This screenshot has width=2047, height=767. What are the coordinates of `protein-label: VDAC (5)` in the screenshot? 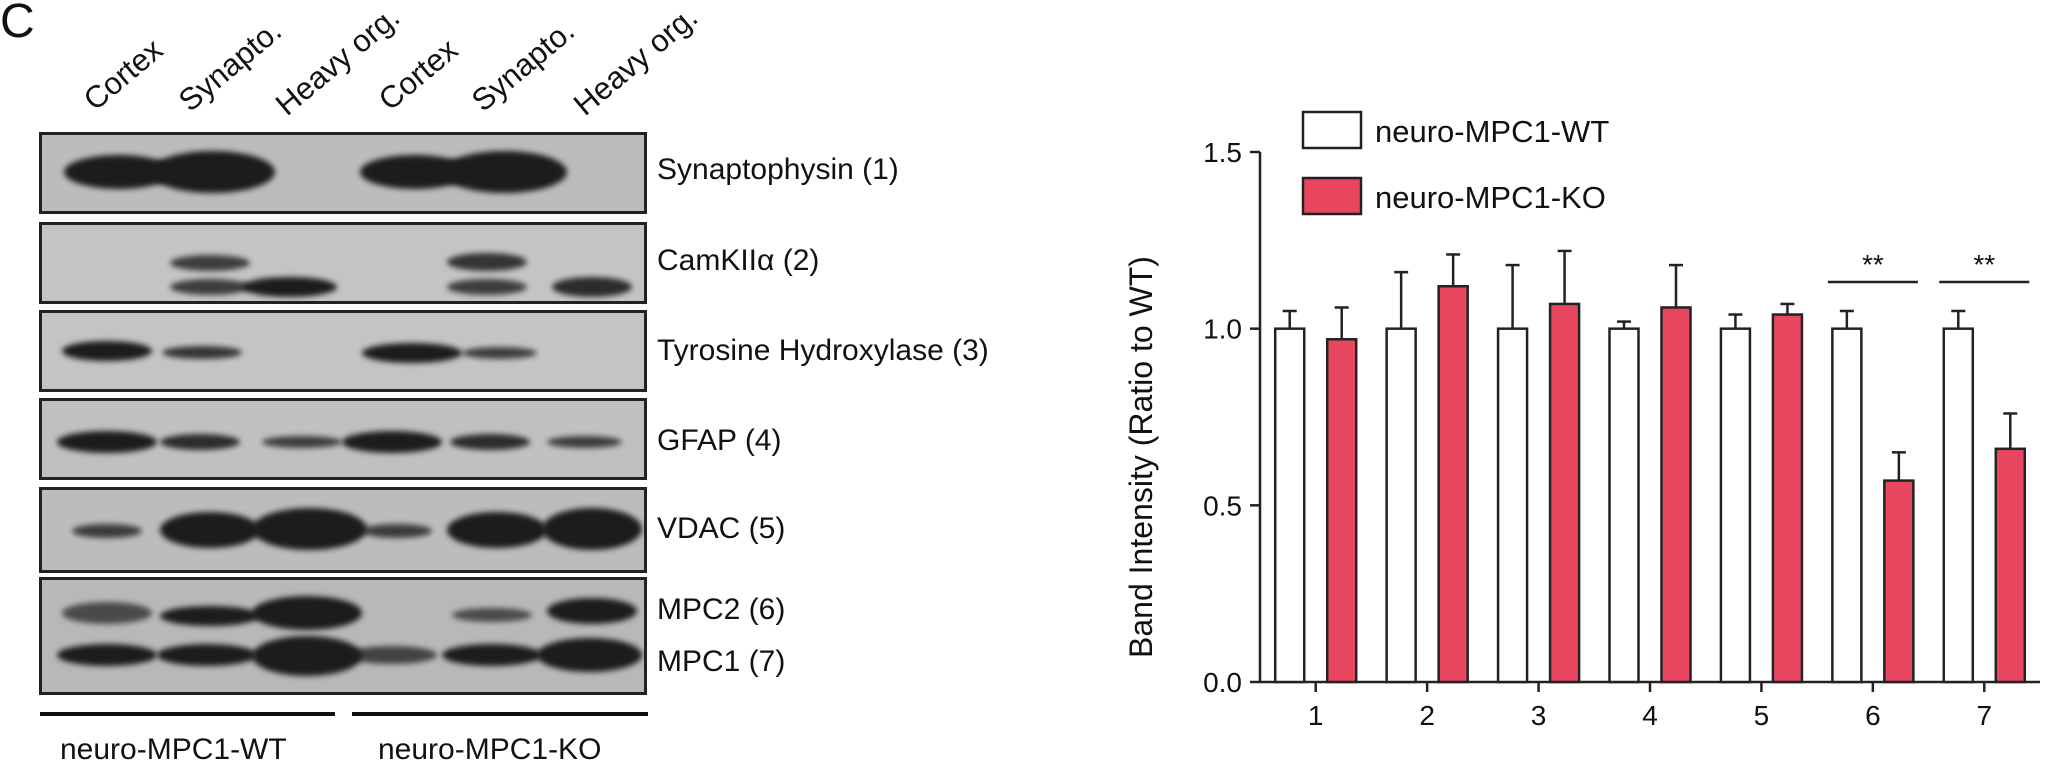 It's located at (721, 528).